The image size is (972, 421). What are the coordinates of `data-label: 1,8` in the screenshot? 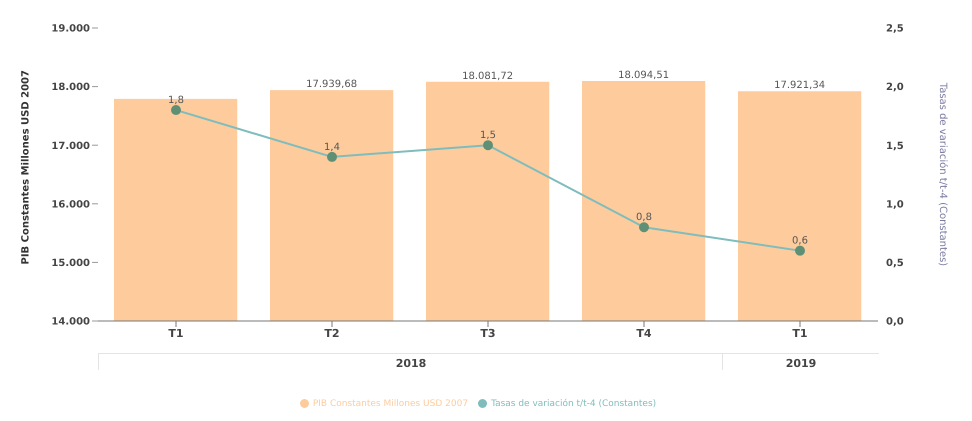 It's located at (176, 100).